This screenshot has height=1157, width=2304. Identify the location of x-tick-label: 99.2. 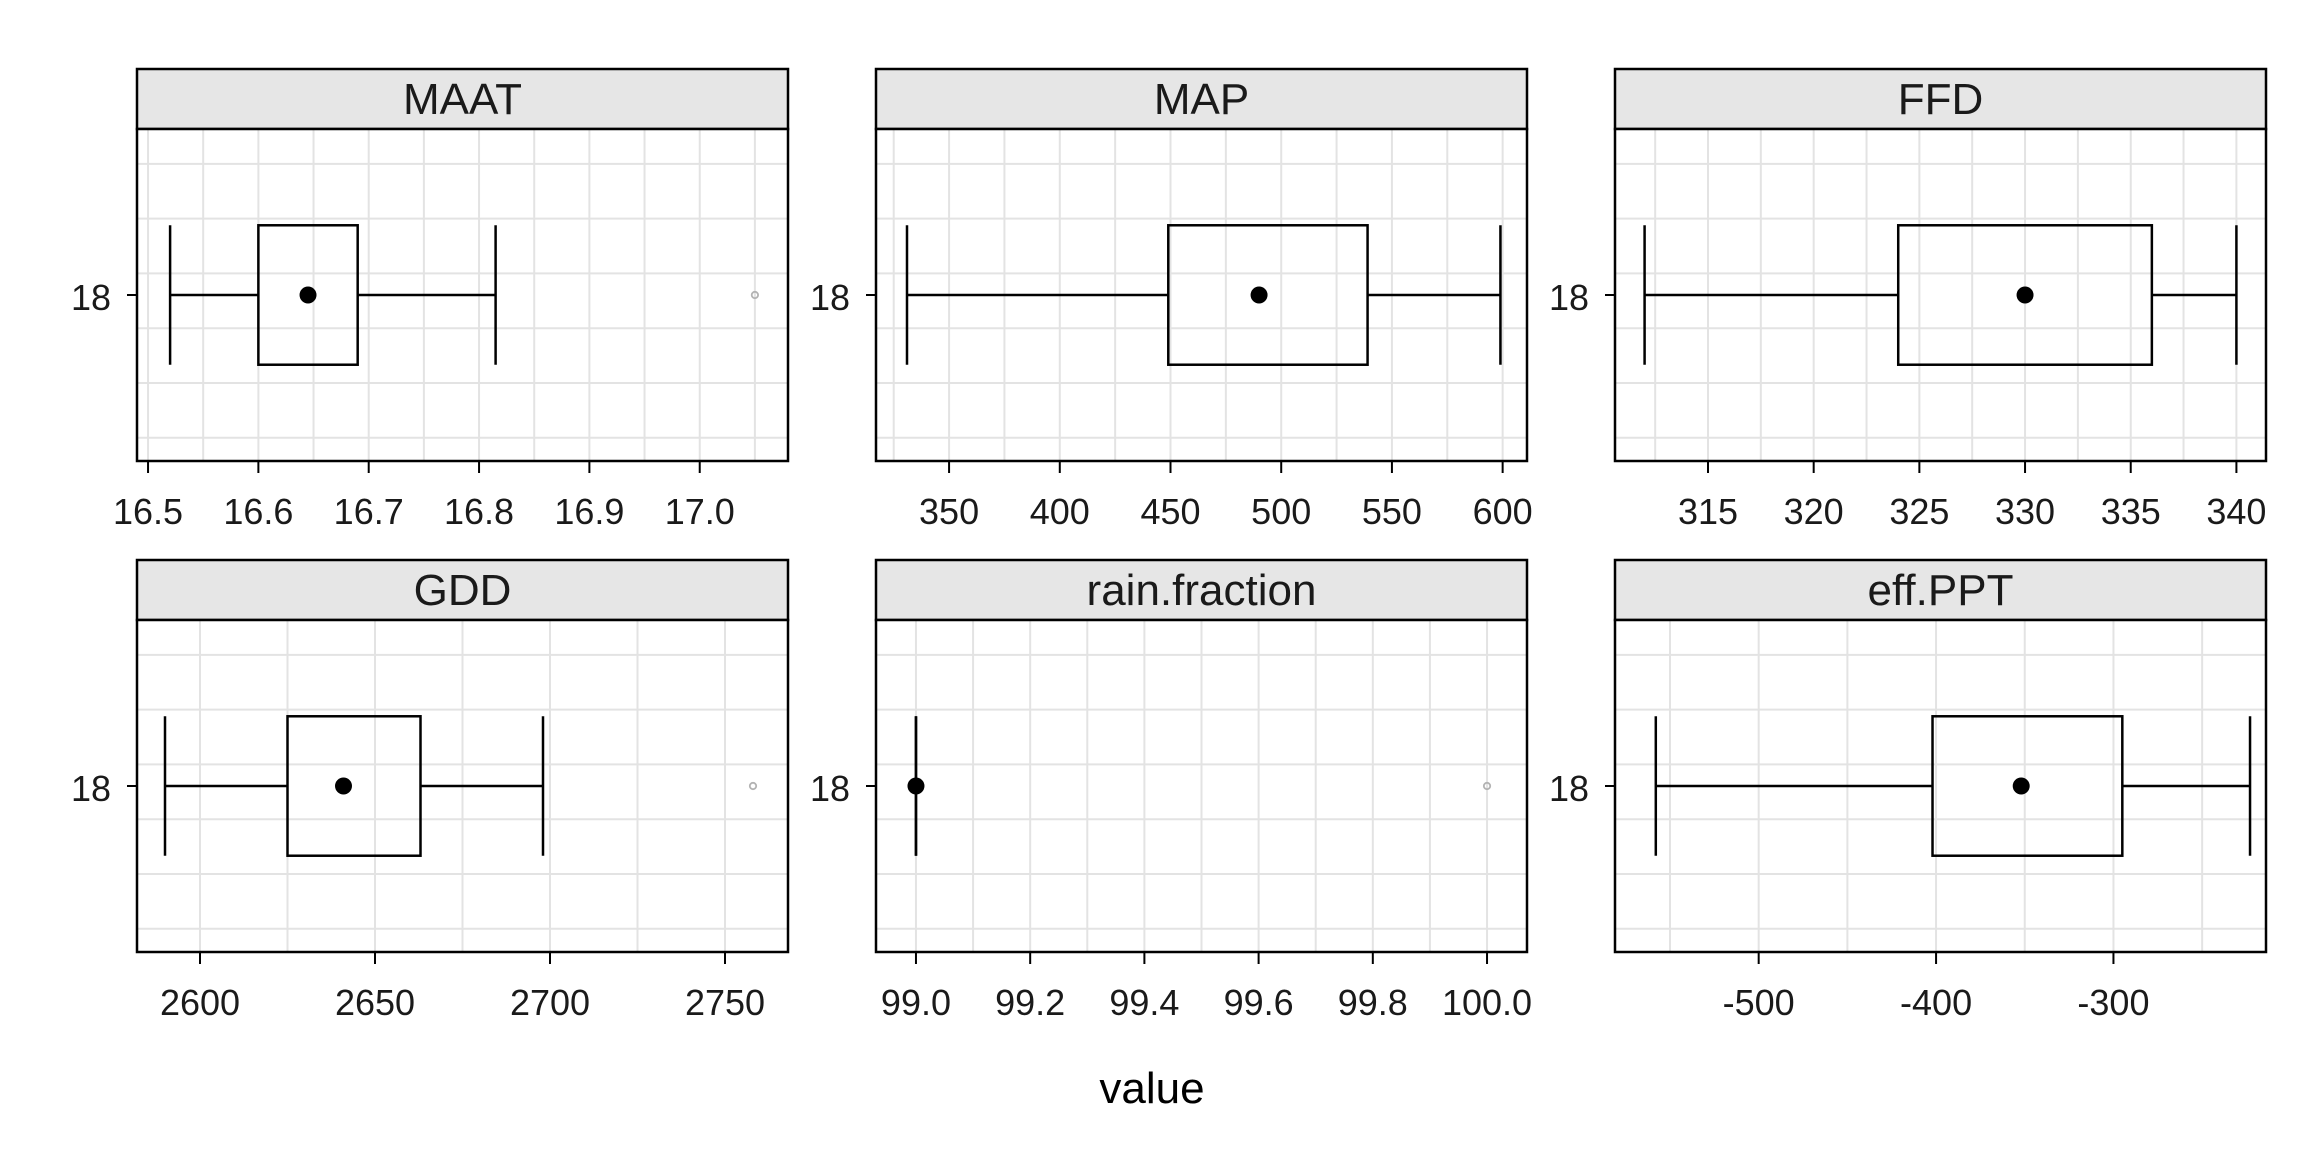
(1030, 1002).